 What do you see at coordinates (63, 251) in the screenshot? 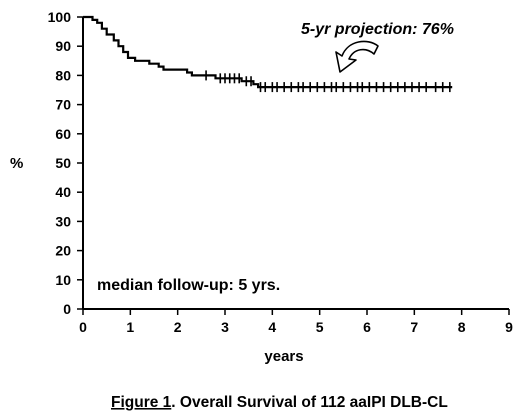
I see `y-tick-label: 20` at bounding box center [63, 251].